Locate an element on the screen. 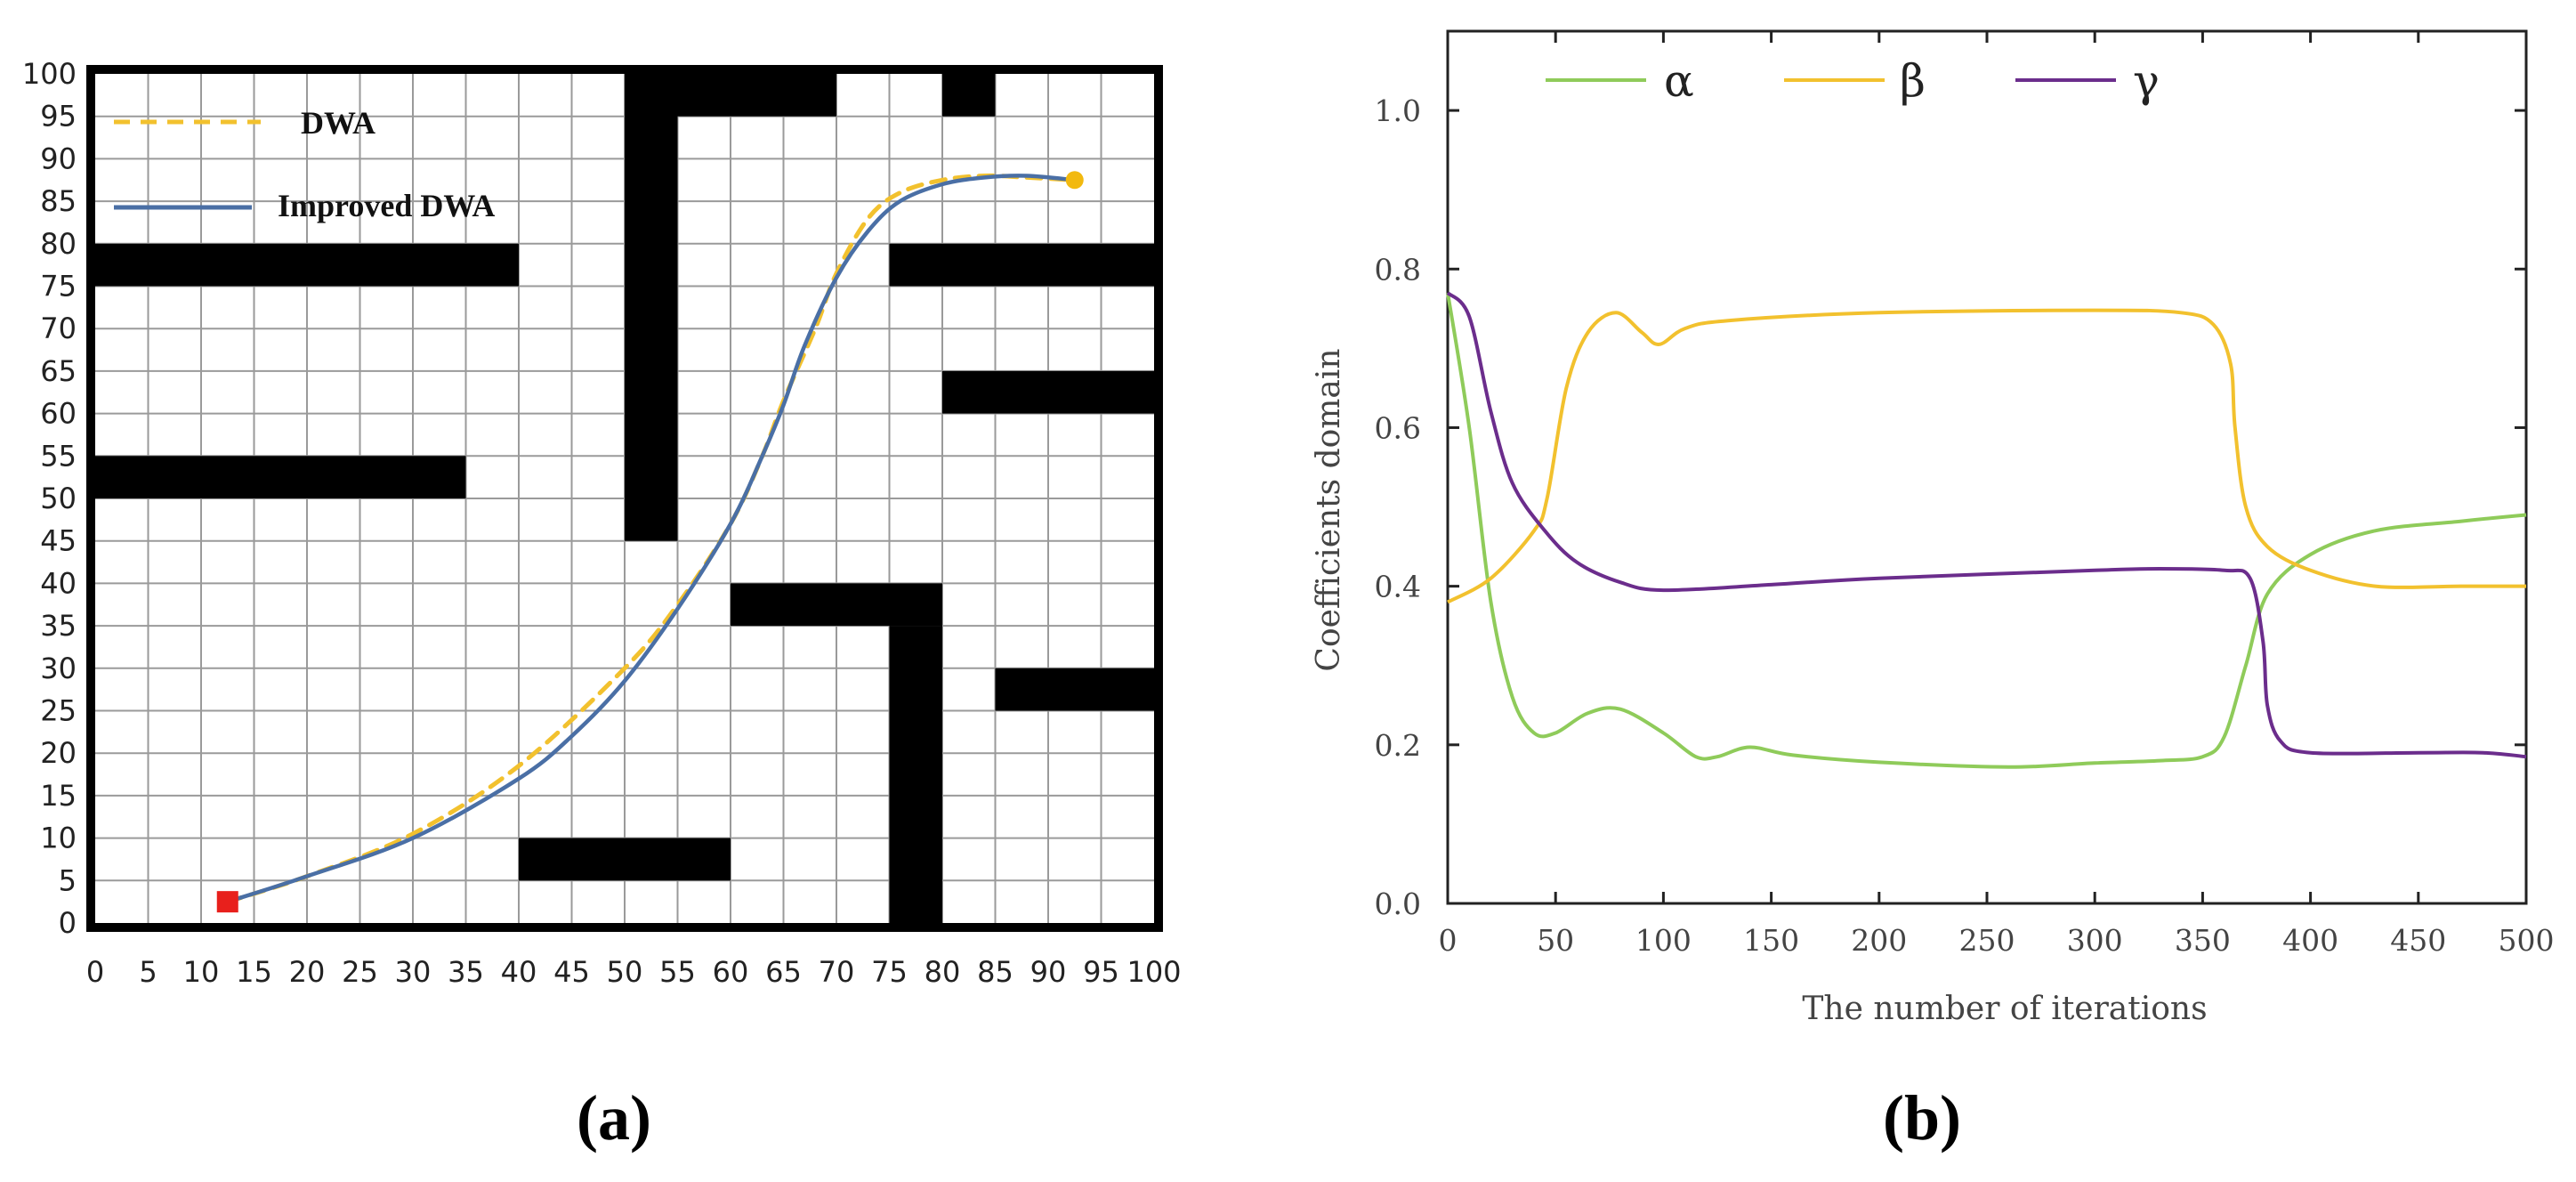  x-tick-label: 5 is located at coordinates (148, 972).